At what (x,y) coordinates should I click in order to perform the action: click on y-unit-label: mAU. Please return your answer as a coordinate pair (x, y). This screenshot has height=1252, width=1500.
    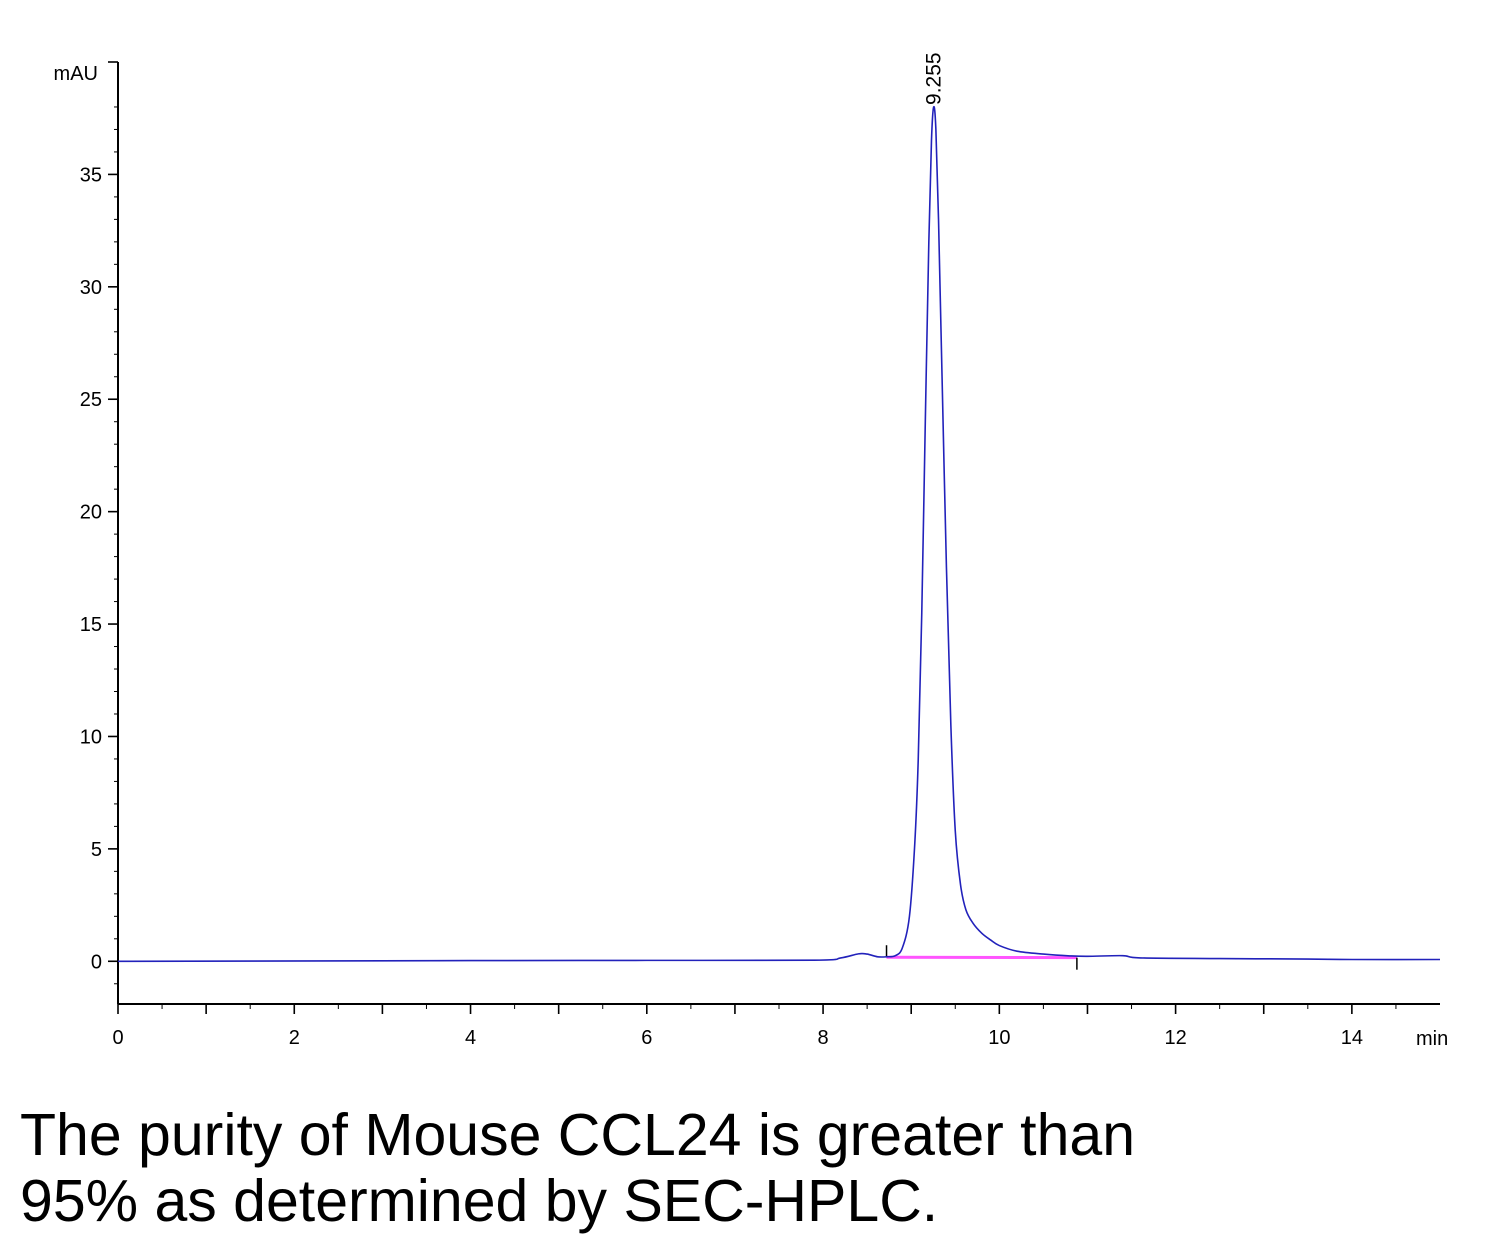
    Looking at the image, I should click on (76, 74).